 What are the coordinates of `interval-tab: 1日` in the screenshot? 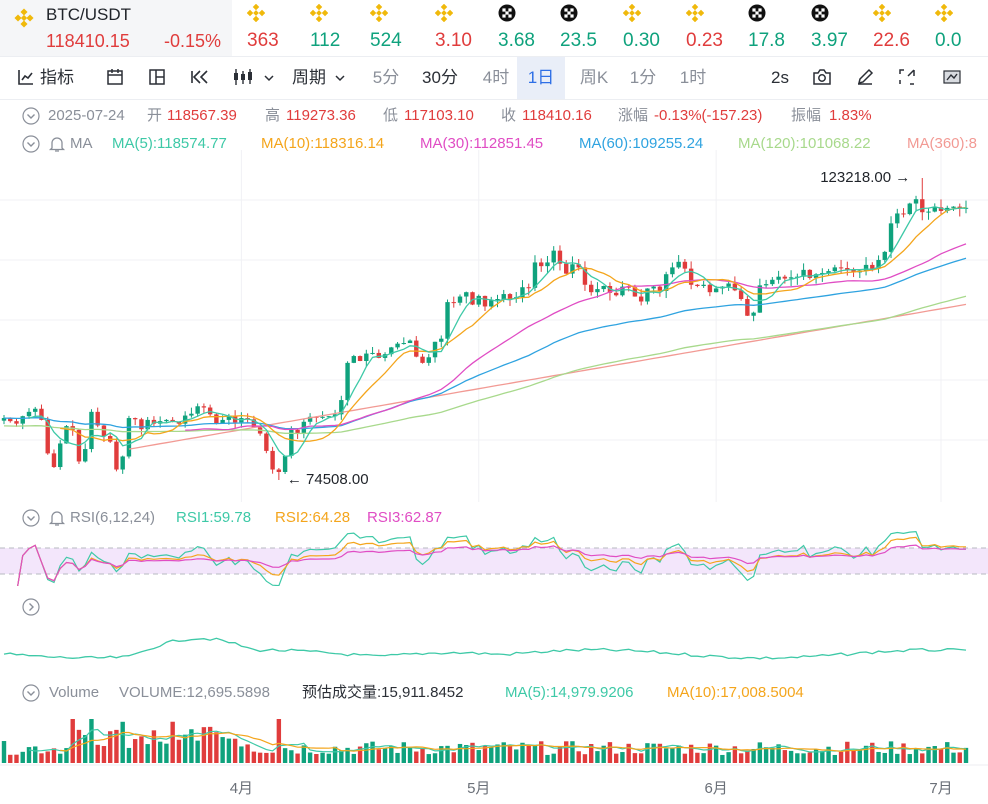 It's located at (541, 78).